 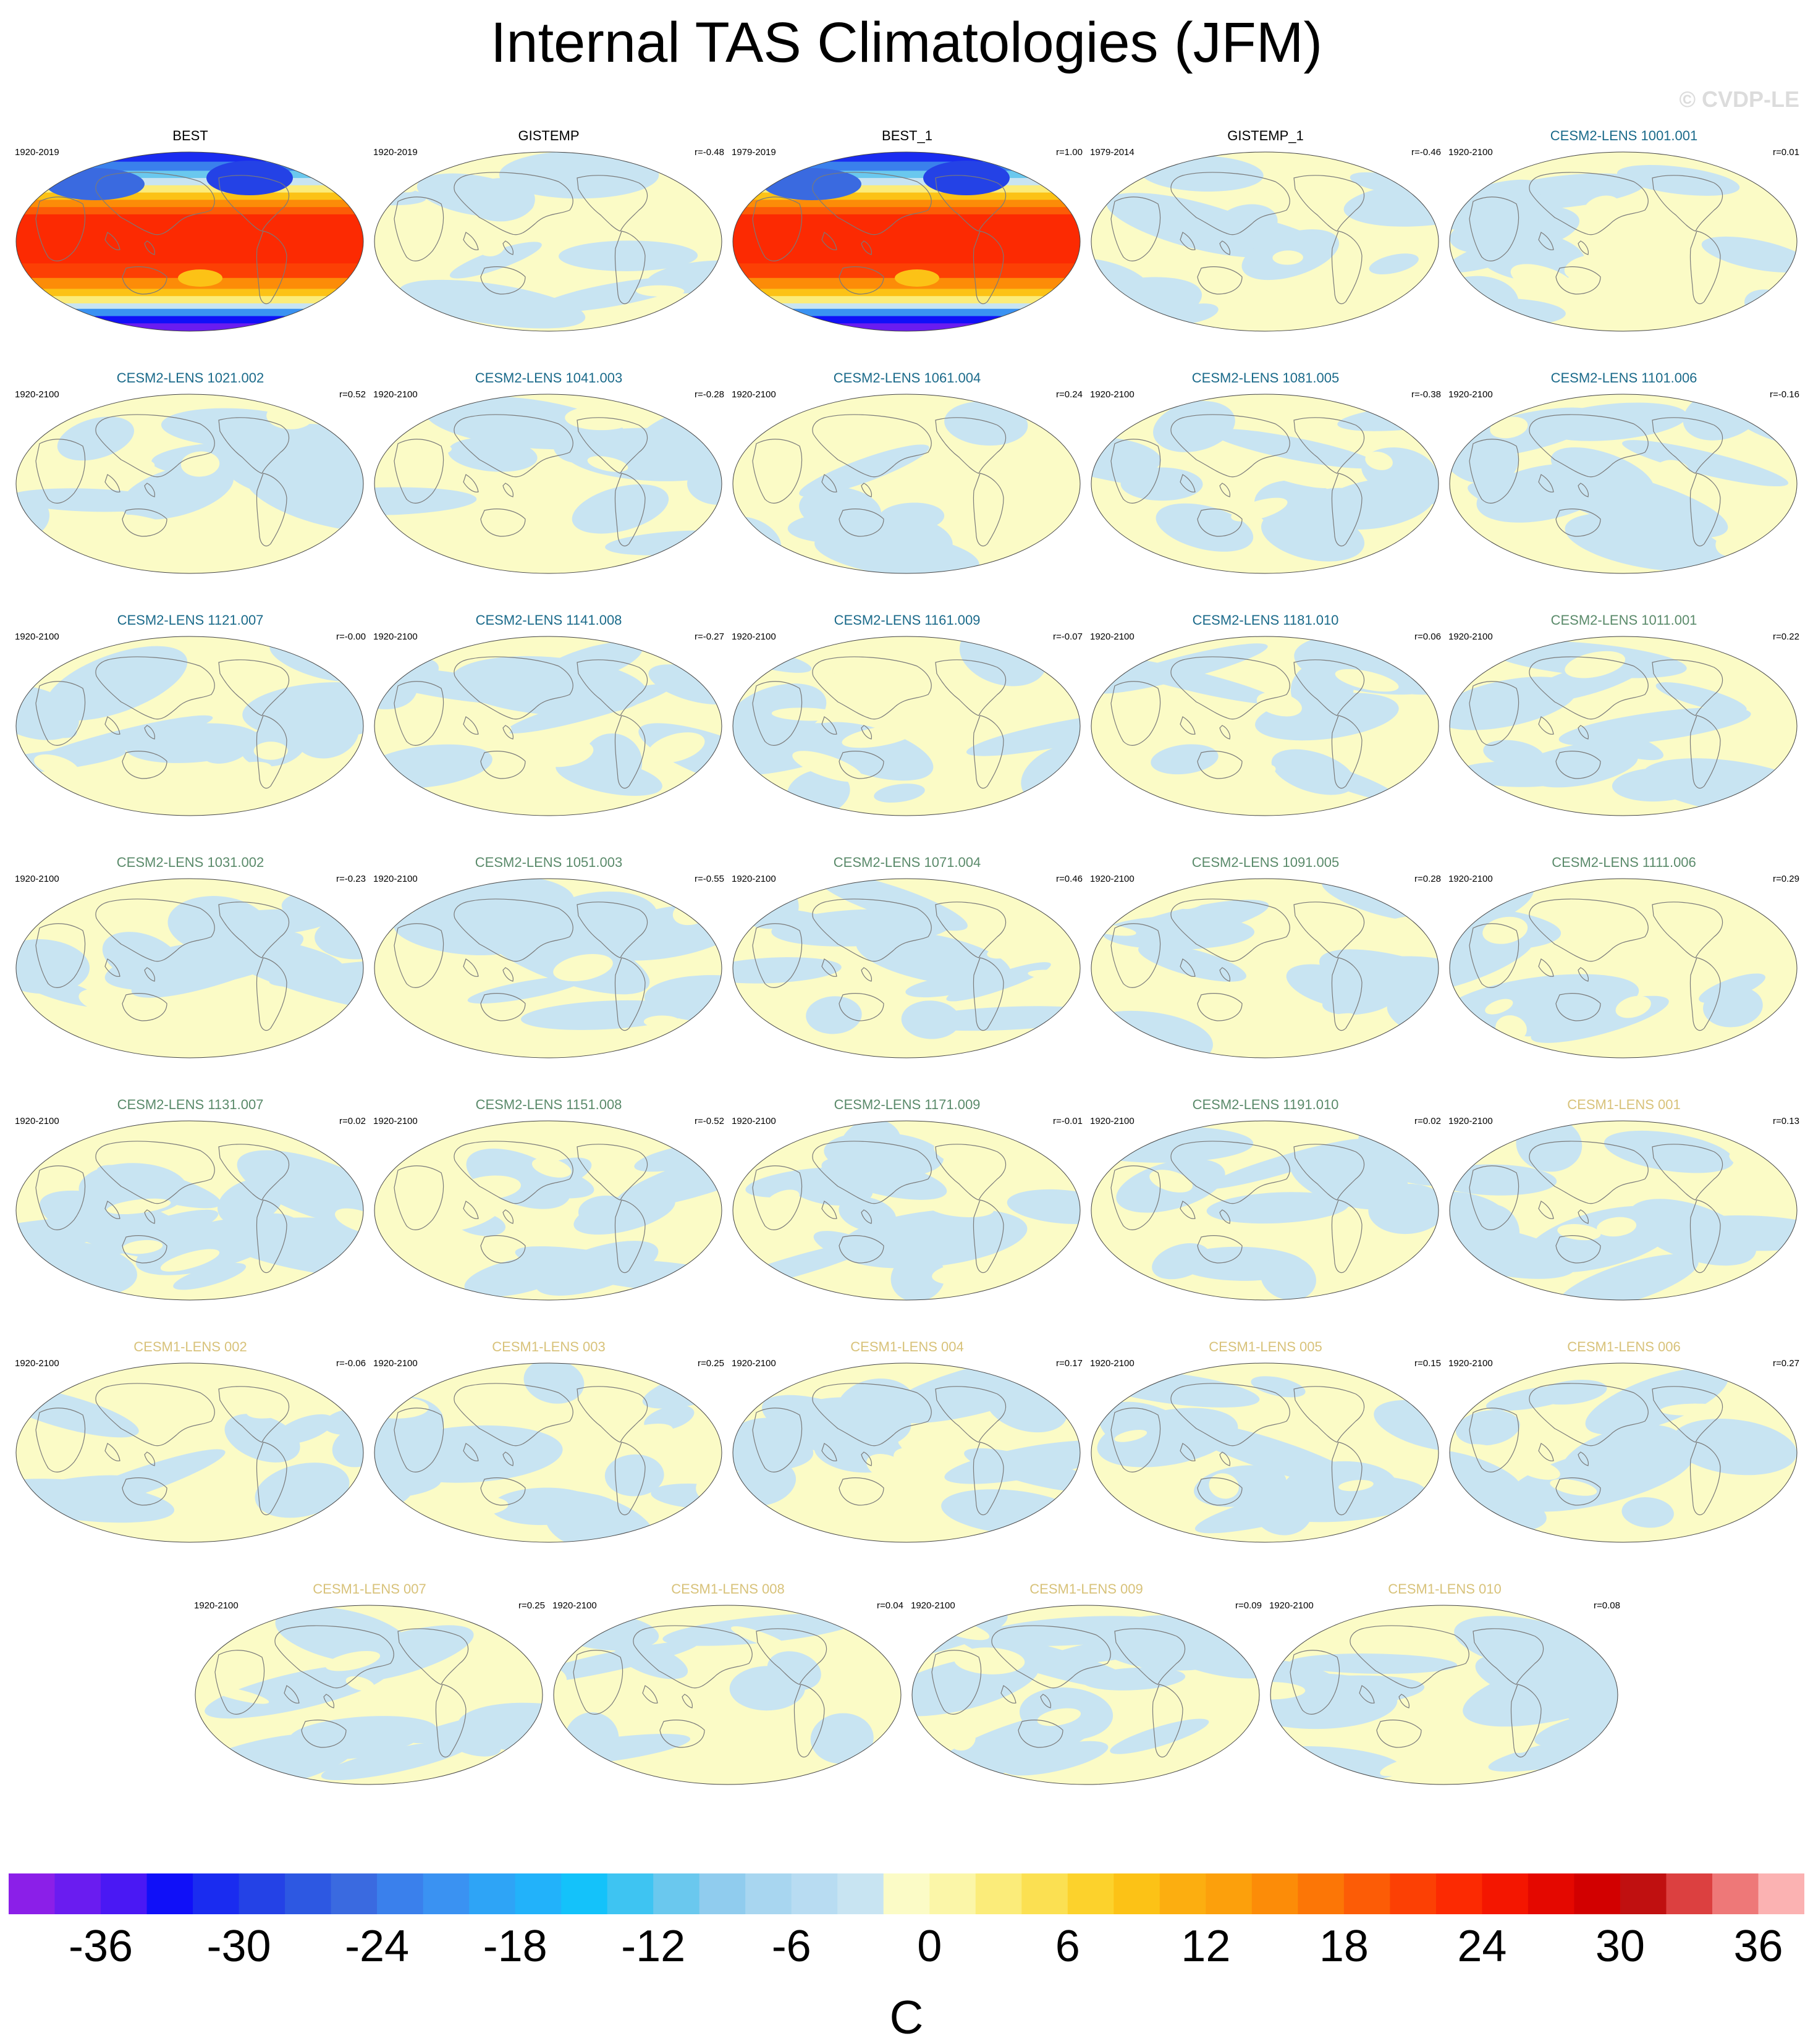 What do you see at coordinates (190, 1104) in the screenshot?
I see `panel-title: CESM2-LENS 1131.007` at bounding box center [190, 1104].